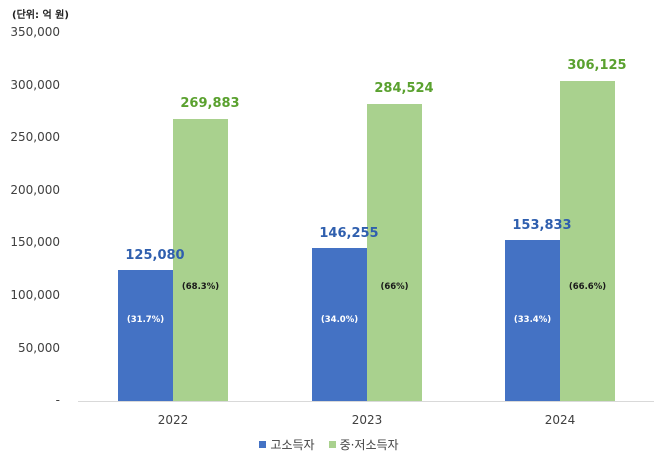 The height and width of the screenshot is (456, 658). Describe the element at coordinates (366, 401) in the screenshot. I see `x-axis-line` at that location.